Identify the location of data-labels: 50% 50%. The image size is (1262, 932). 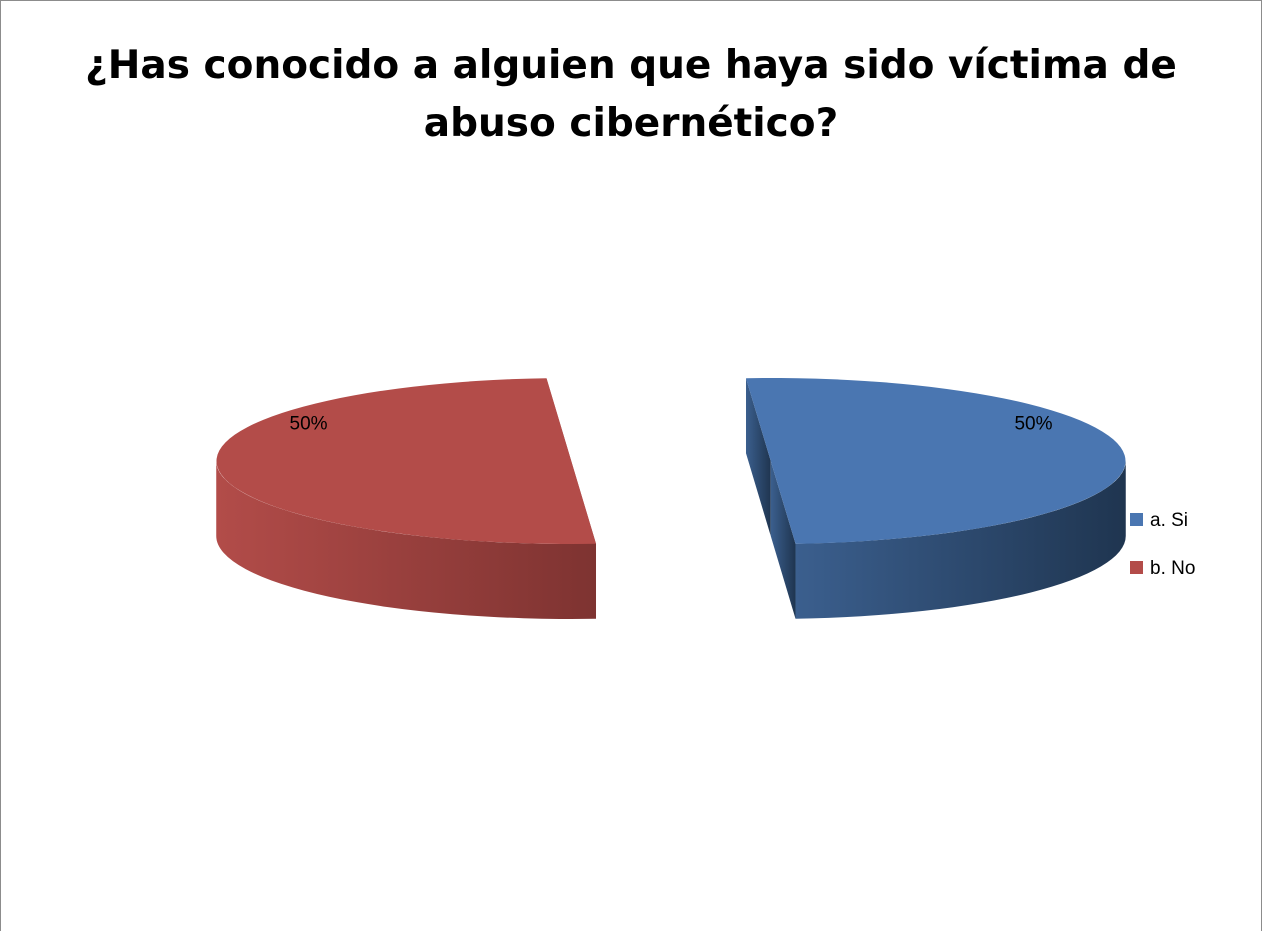
(671, 423).